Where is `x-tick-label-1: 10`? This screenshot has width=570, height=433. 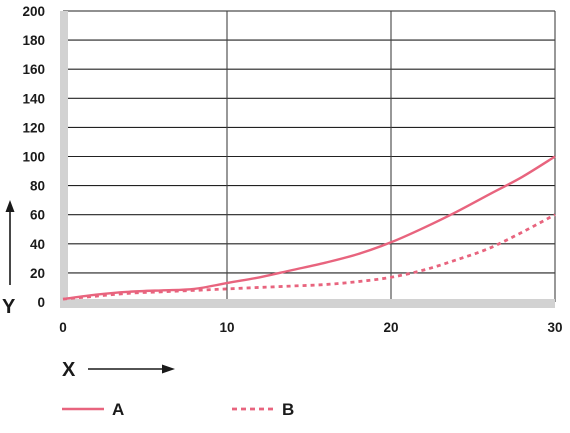
x-tick-label-1: 10 is located at coordinates (226, 327).